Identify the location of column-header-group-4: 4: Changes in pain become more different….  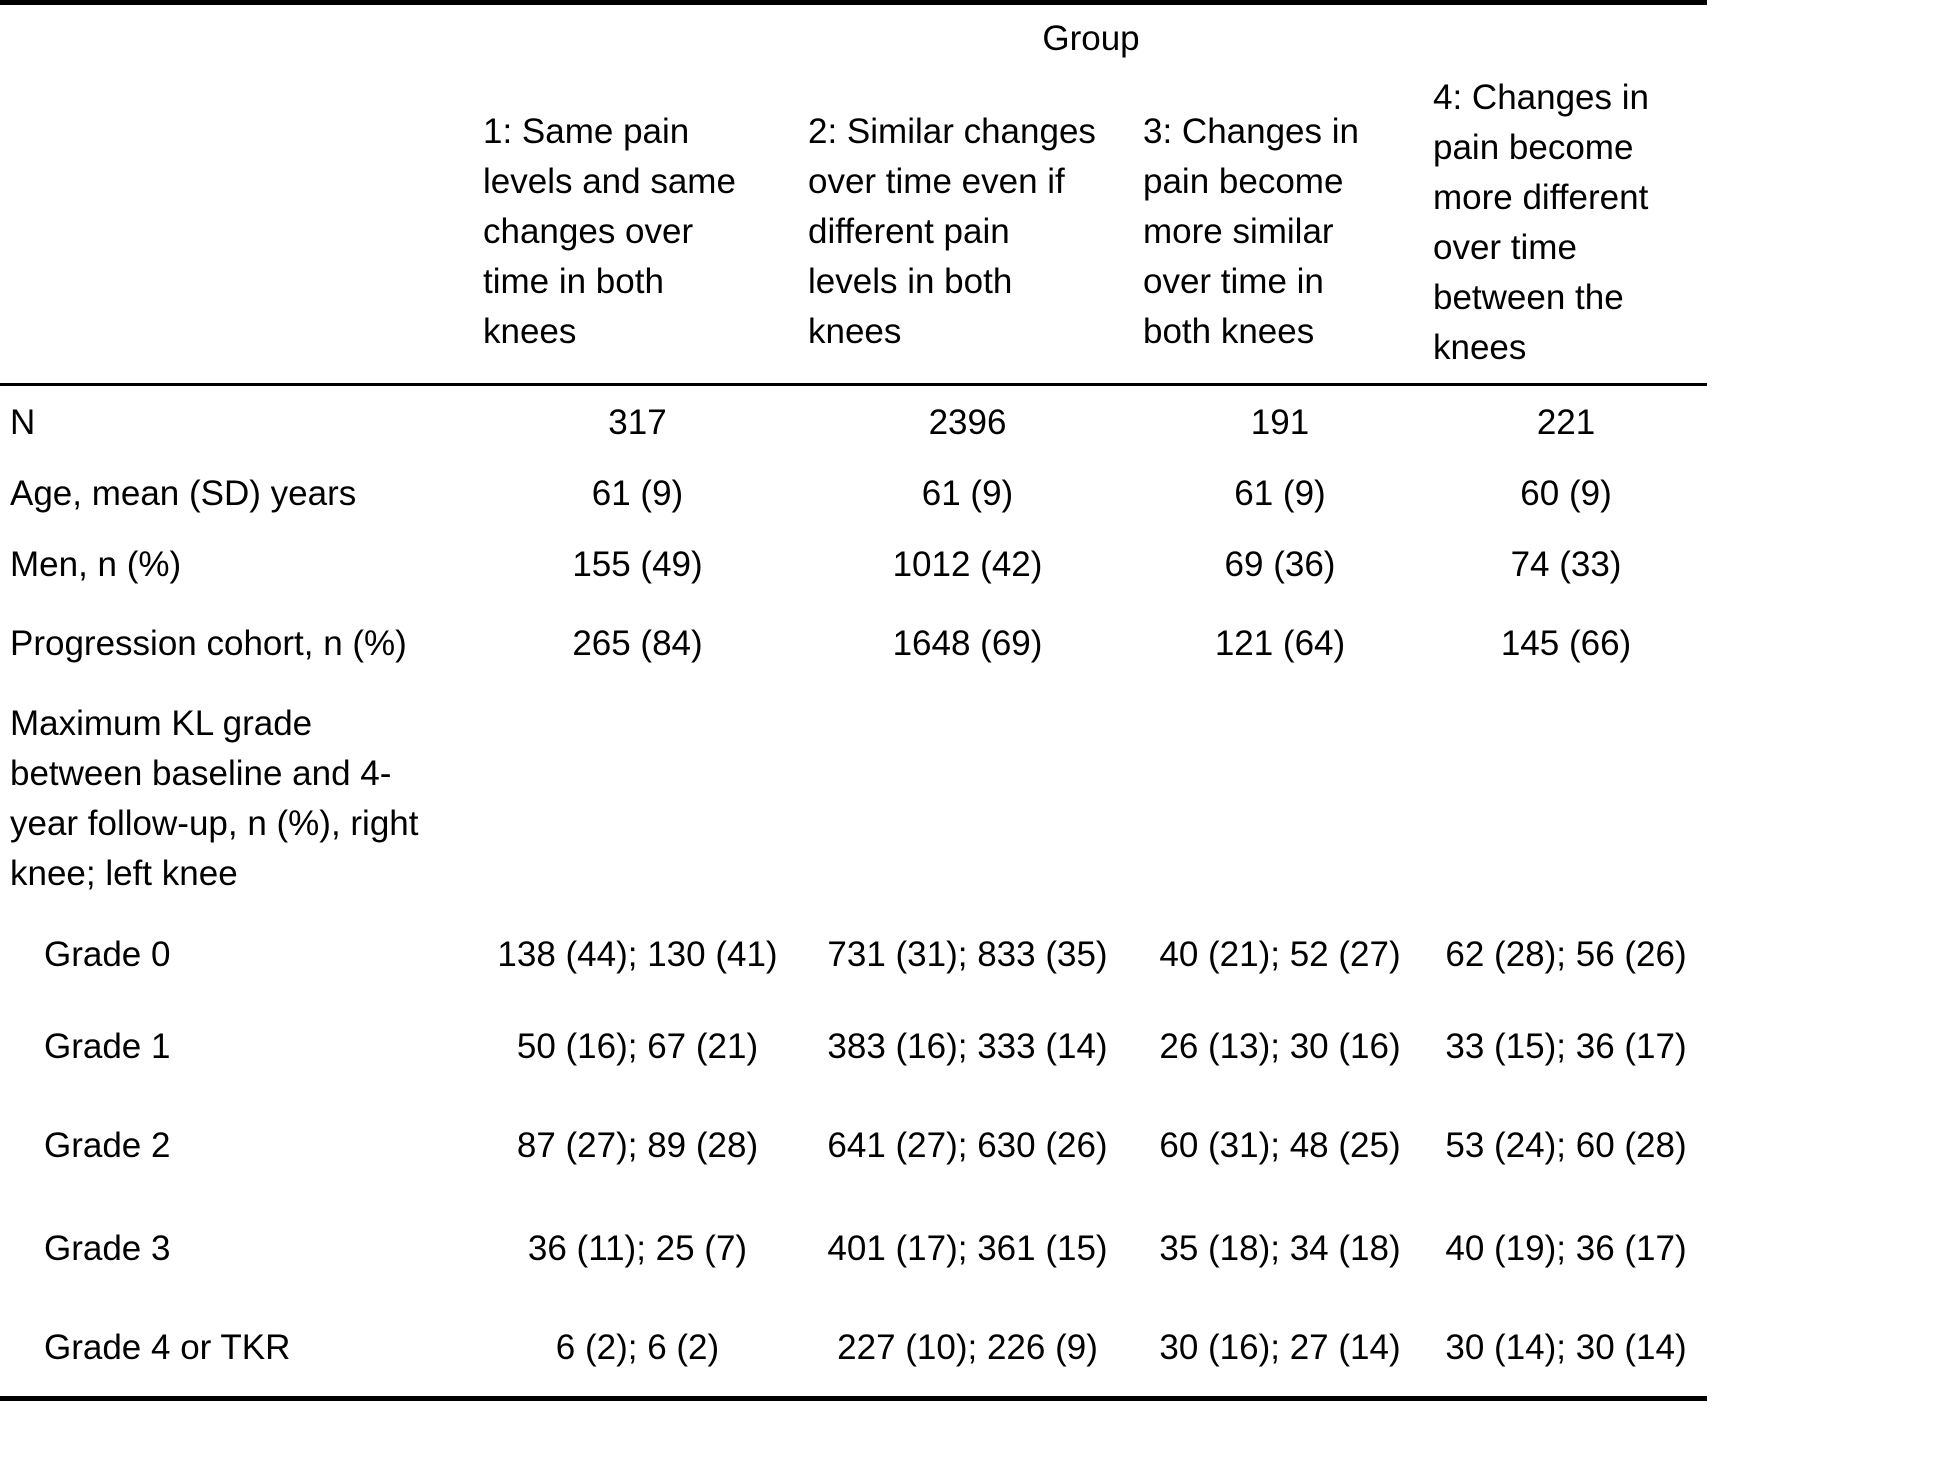
(1566, 229).